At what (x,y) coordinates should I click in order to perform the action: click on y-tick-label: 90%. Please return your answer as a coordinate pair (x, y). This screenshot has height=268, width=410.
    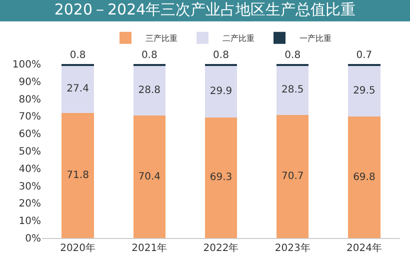
    Looking at the image, I should click on (29, 82).